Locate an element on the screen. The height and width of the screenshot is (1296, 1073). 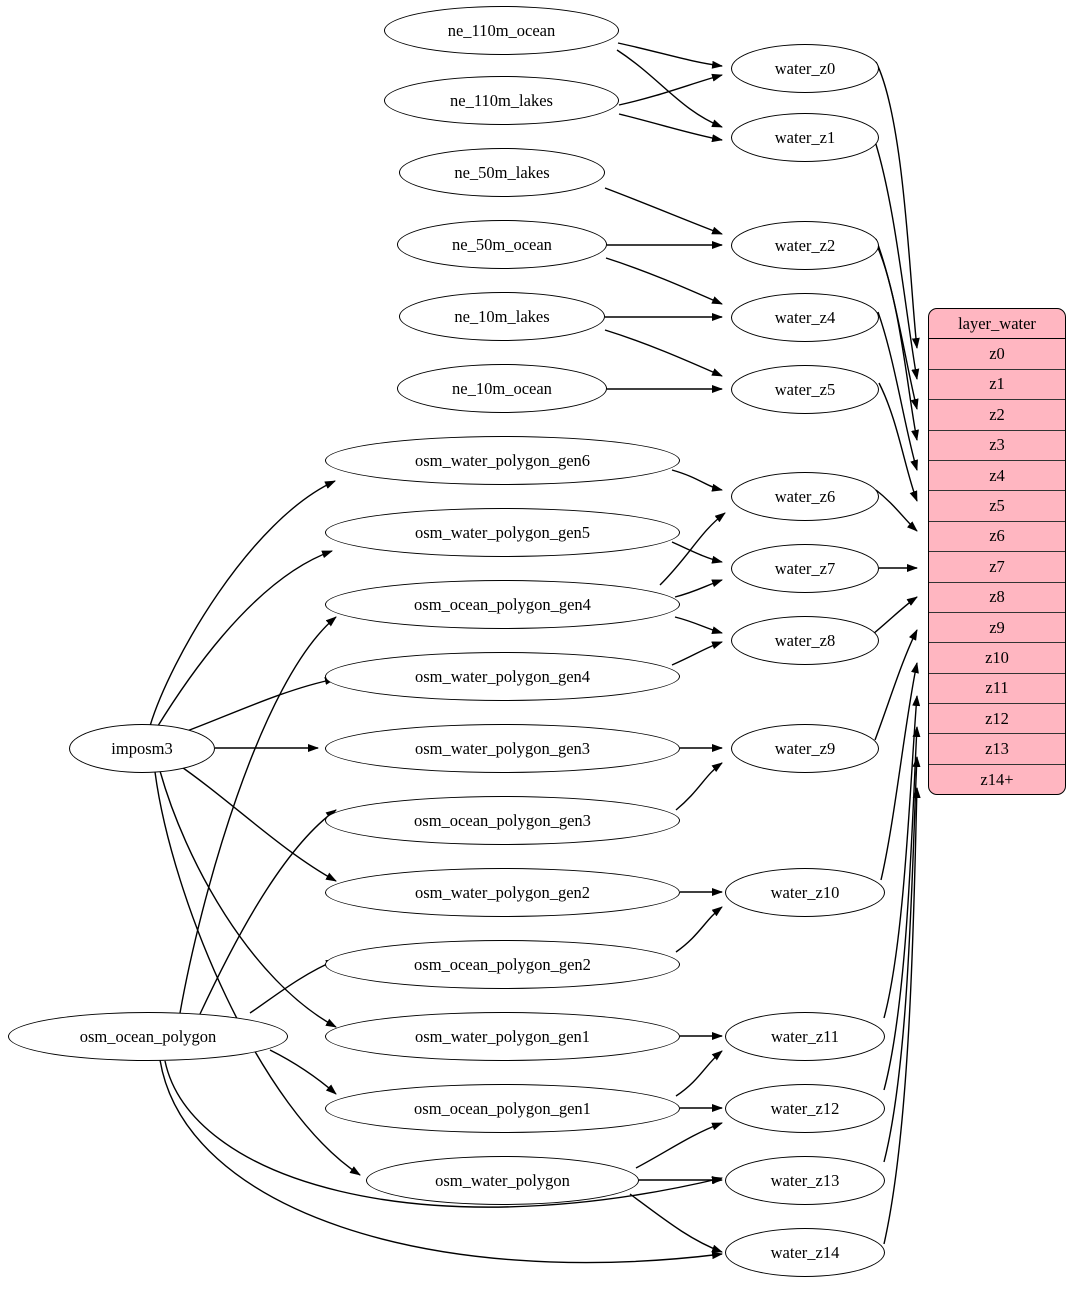
node-water-z7: water_z7 is located at coordinates (805, 568).